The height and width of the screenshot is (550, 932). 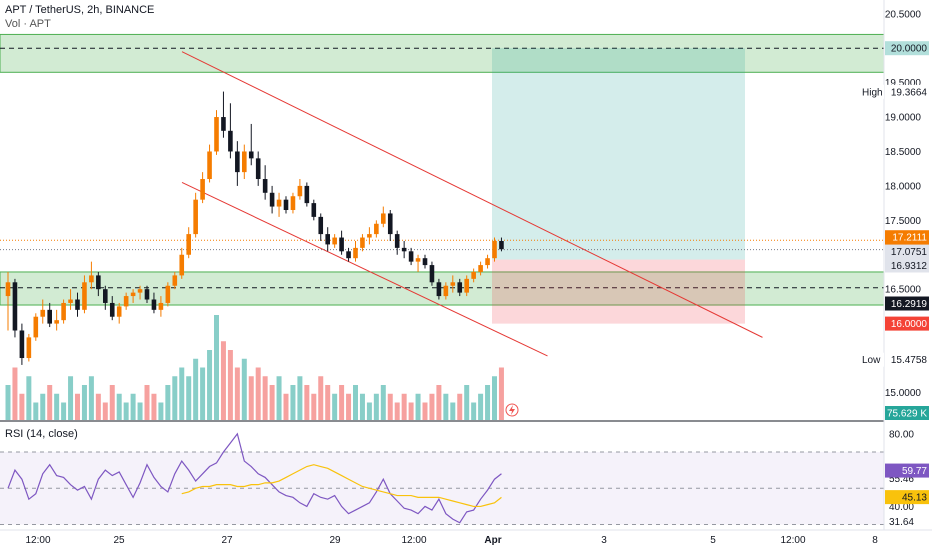 What do you see at coordinates (618, 291) in the screenshot?
I see `long-position-stop-area` at bounding box center [618, 291].